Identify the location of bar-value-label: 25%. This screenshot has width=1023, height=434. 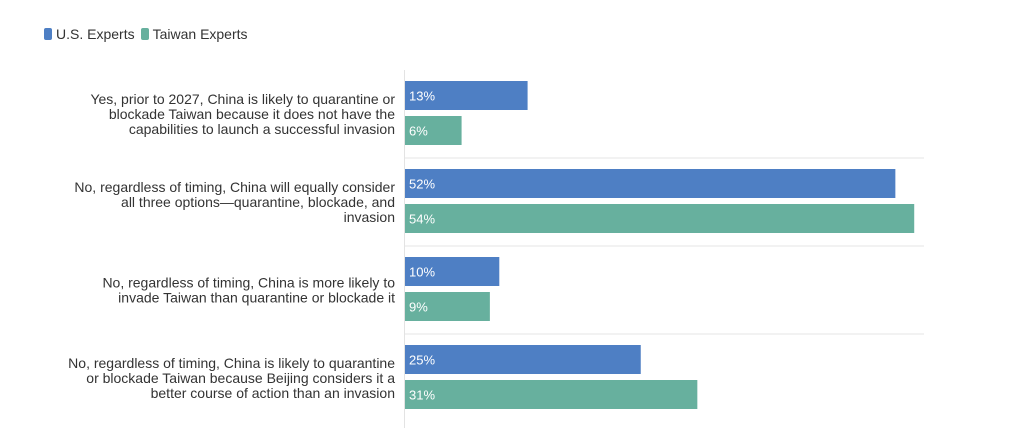
(422, 360).